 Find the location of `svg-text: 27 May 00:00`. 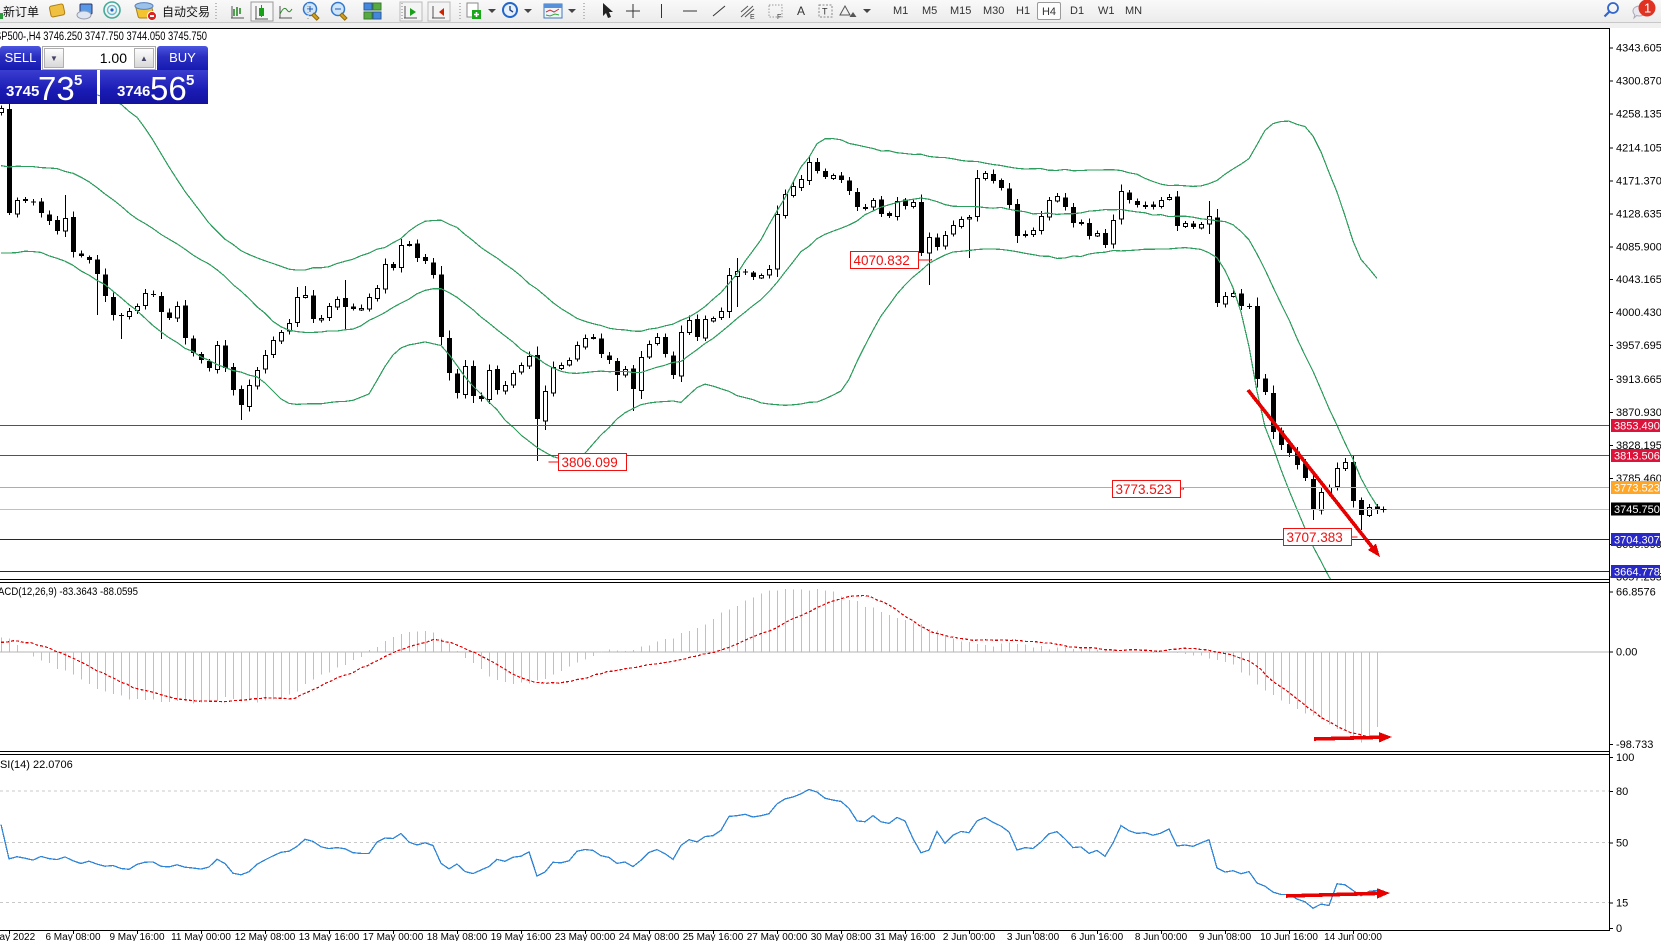

svg-text: 27 May 00:00 is located at coordinates (777, 936).